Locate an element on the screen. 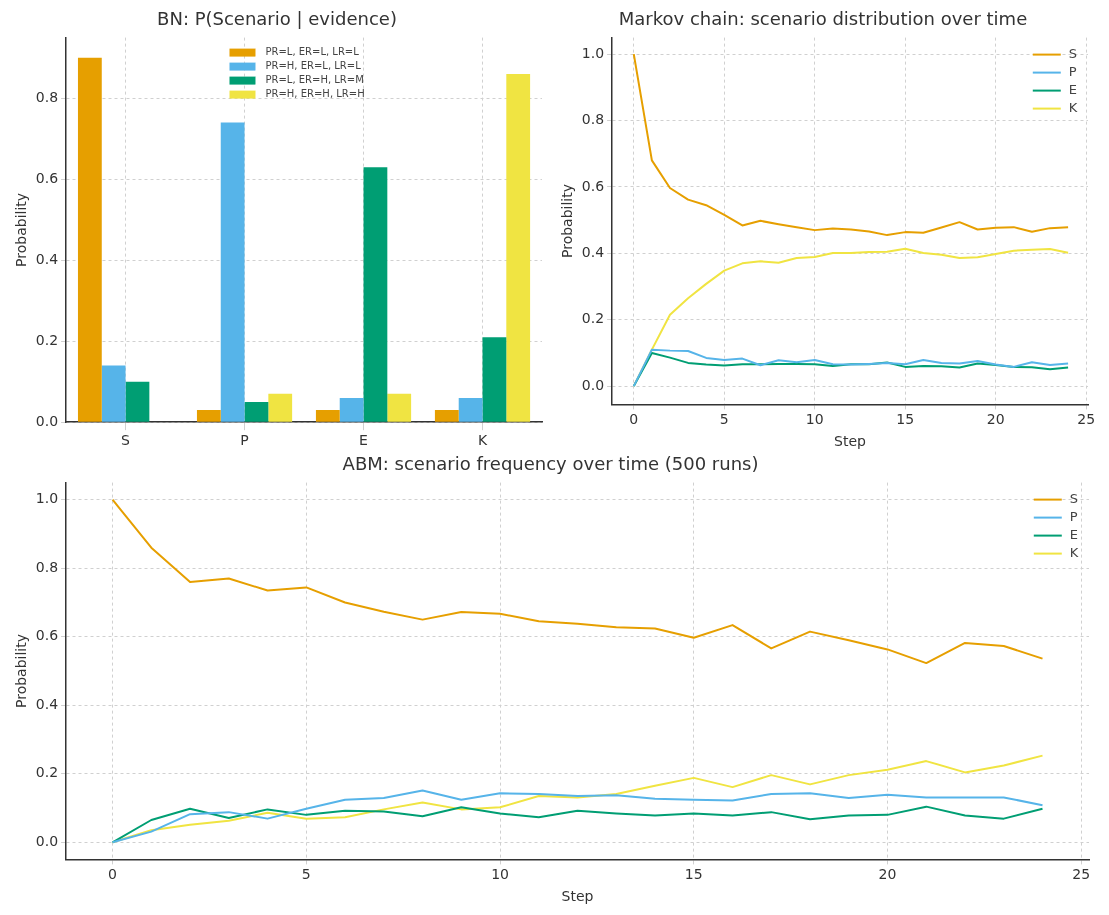  x-tick-label: E is located at coordinates (363, 440).